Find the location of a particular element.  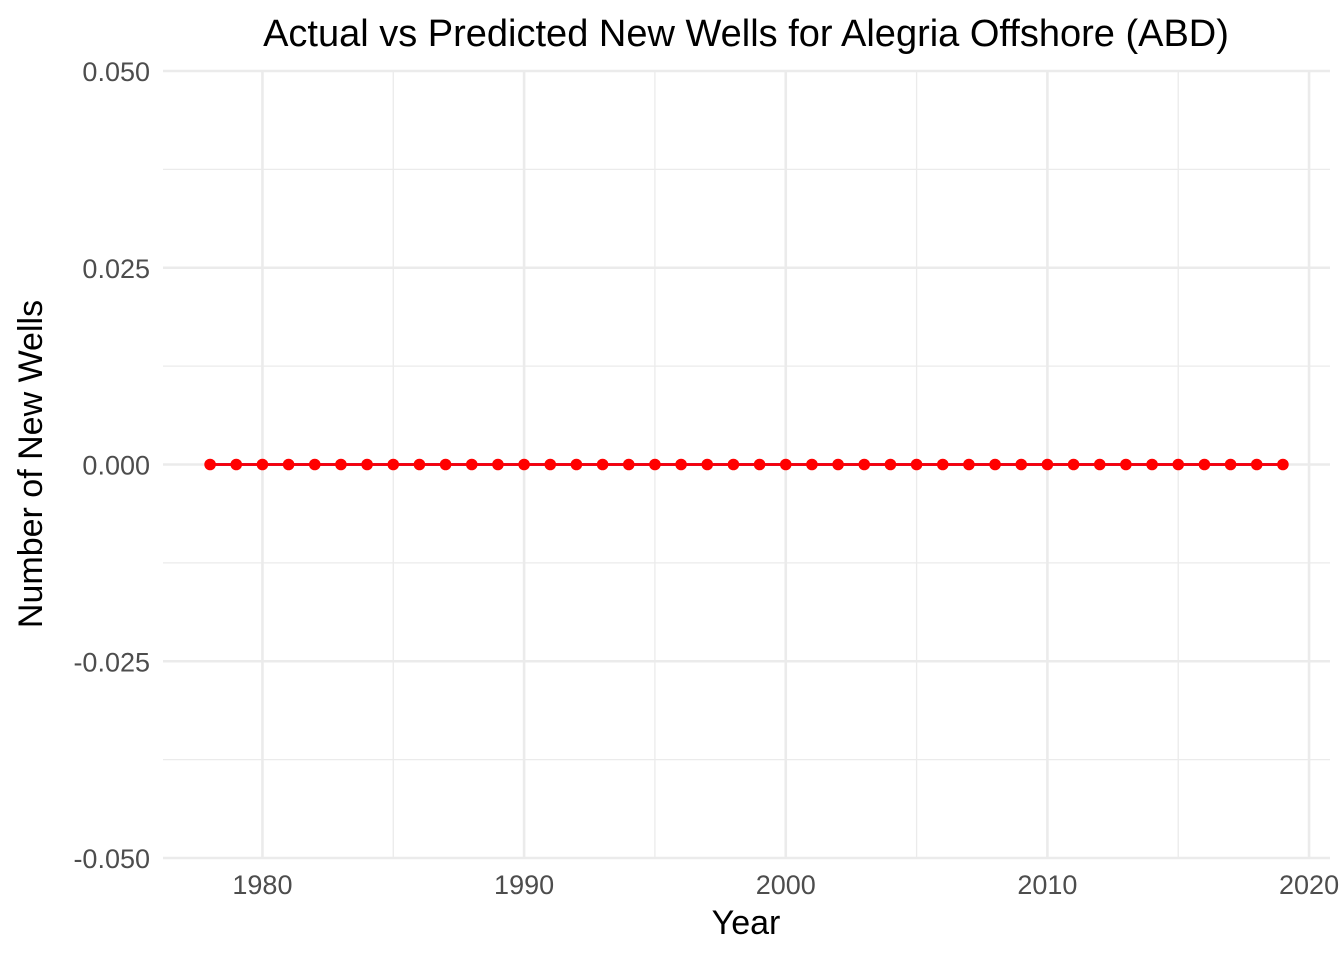

y-tick-label: 0.025 is located at coordinates (116, 269).